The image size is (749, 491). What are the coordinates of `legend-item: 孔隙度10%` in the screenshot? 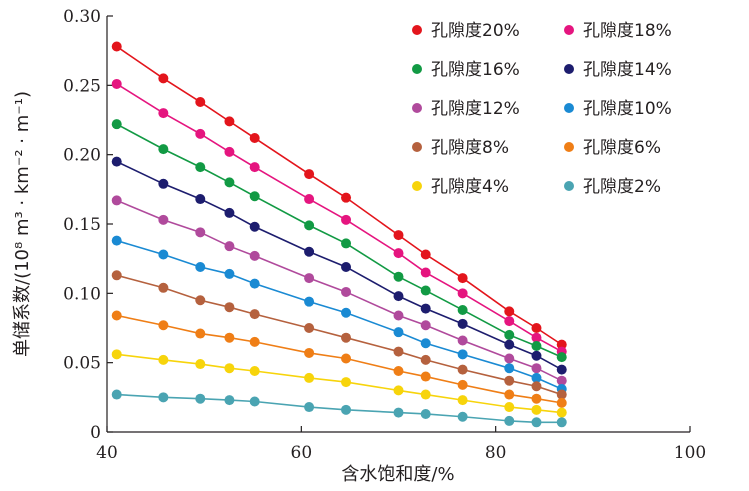 It's located at (618, 109).